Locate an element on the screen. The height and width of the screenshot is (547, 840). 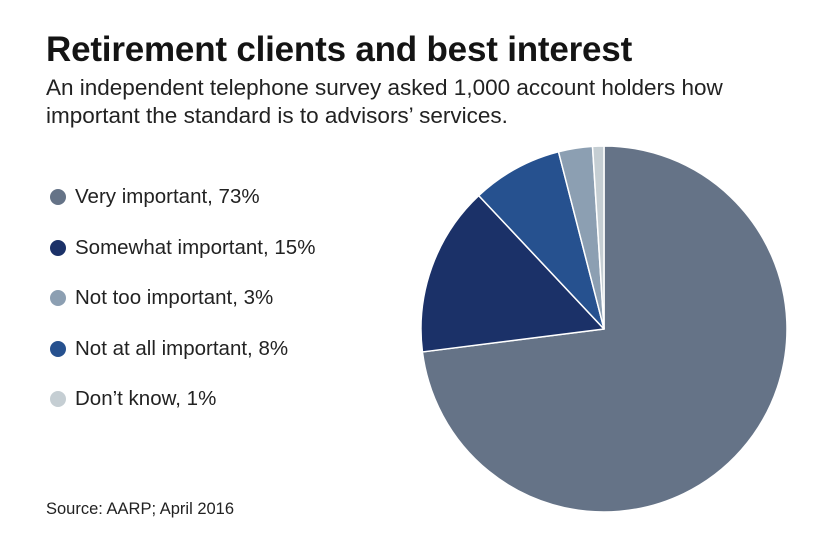
legend-item-not-too-important: Not too important, 3% is located at coordinates (182, 298).